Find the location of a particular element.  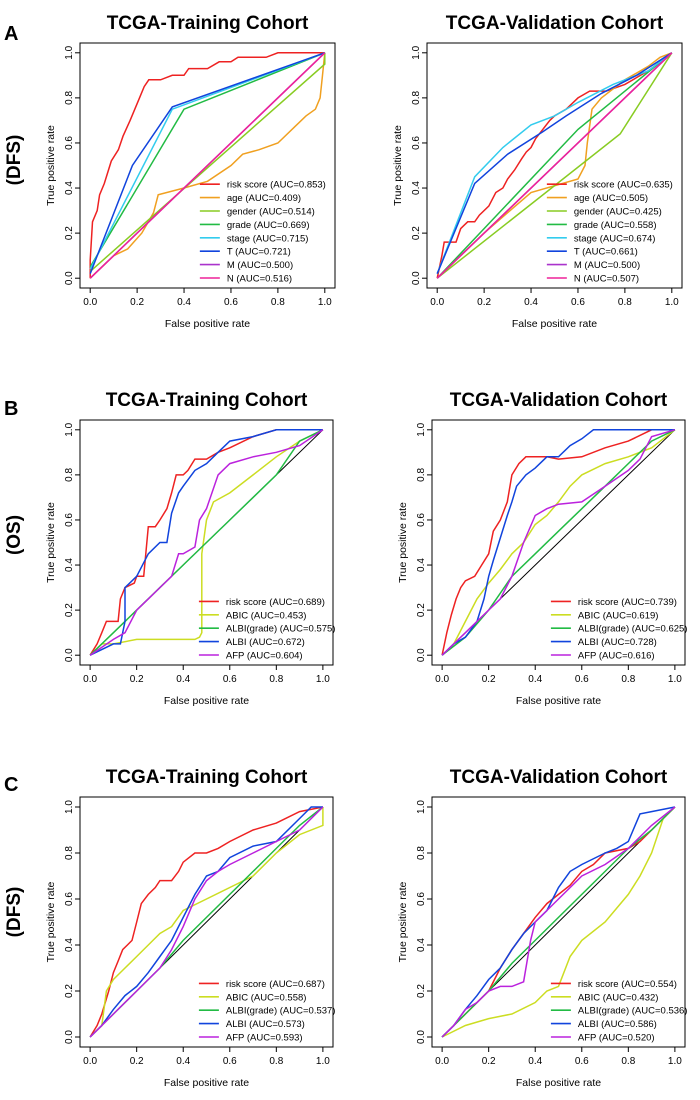

y-tick-label: 0.6 is located at coordinates (69, 899).